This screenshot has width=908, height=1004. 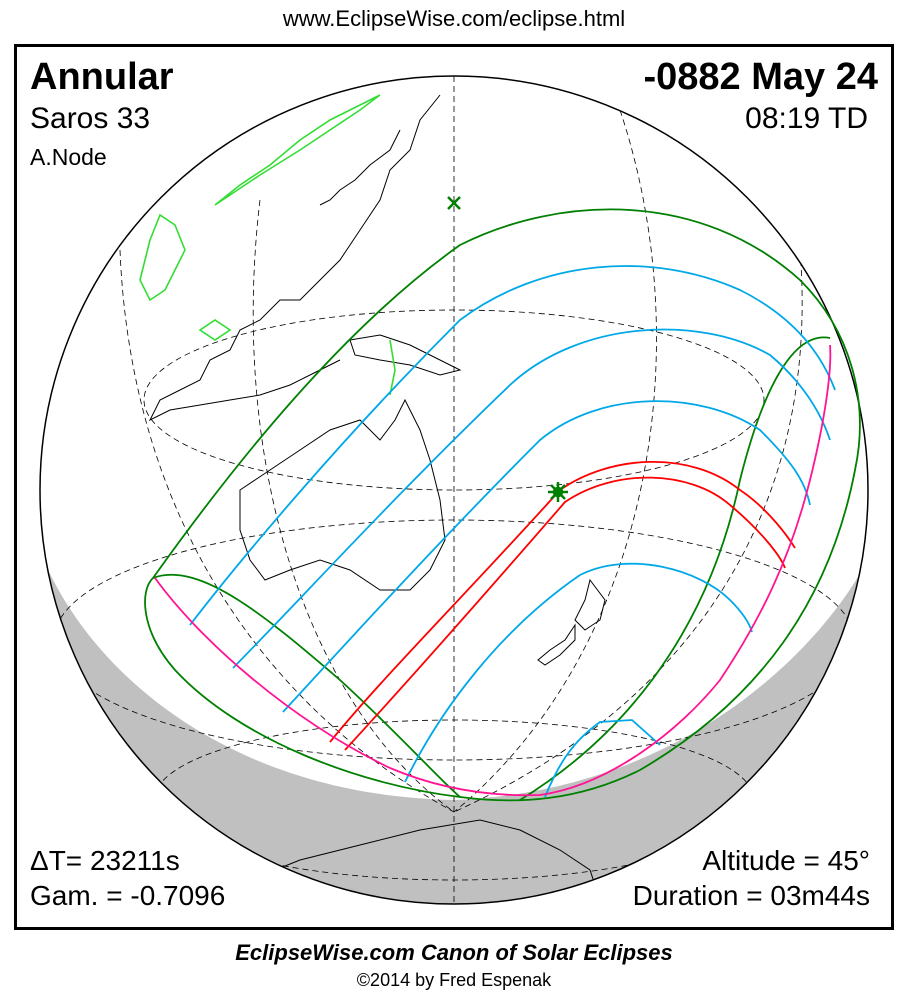 I want to click on eclipse-type: Annular, so click(x=102, y=77).